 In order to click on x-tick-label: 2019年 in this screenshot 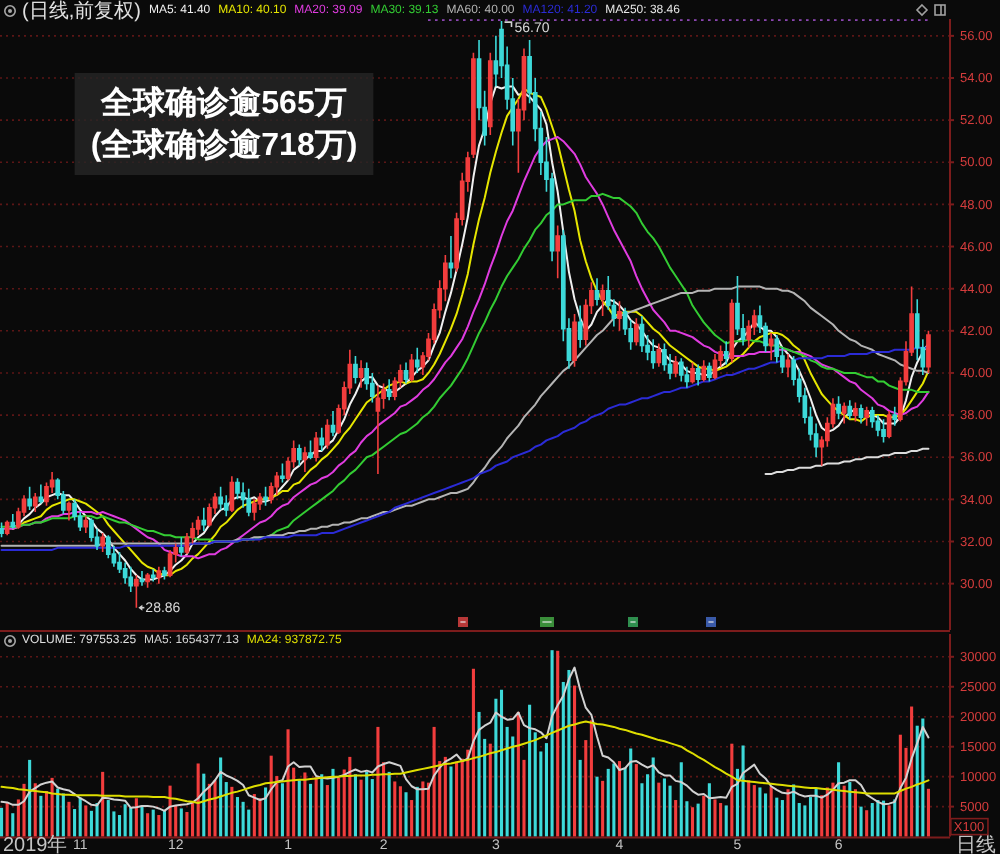, I will do `click(35, 842)`.